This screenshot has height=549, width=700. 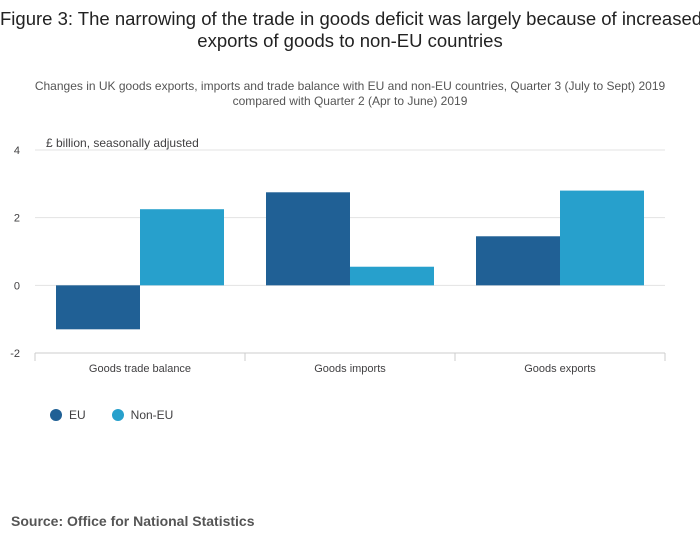 What do you see at coordinates (182, 247) in the screenshot?
I see `bar-non-eu-goods-trade-balance` at bounding box center [182, 247].